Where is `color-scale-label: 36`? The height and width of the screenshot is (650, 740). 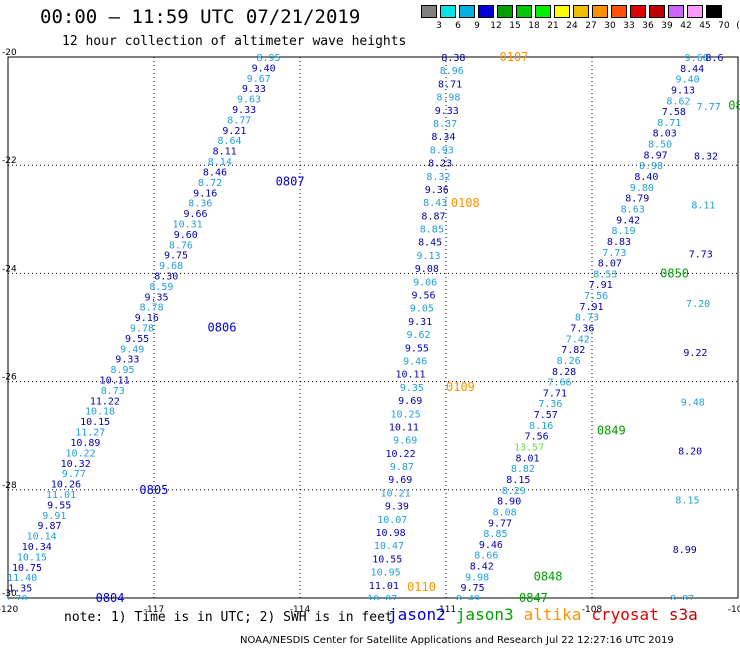
color-scale-label: 36 is located at coordinates (648, 26).